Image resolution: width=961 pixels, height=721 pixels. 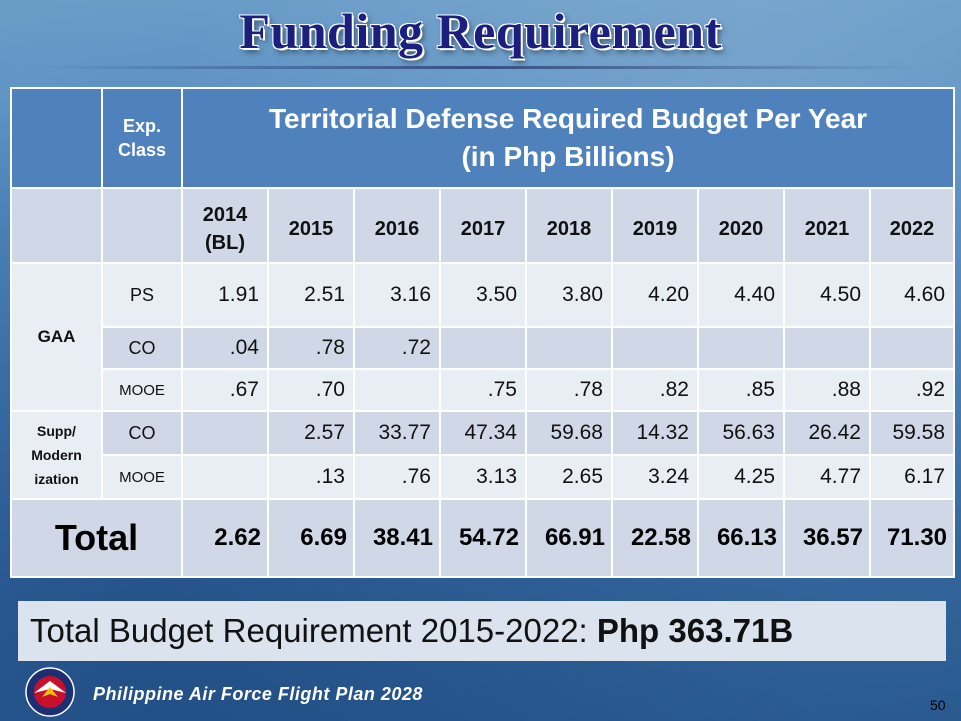 I want to click on value-cell: .70, so click(x=311, y=390).